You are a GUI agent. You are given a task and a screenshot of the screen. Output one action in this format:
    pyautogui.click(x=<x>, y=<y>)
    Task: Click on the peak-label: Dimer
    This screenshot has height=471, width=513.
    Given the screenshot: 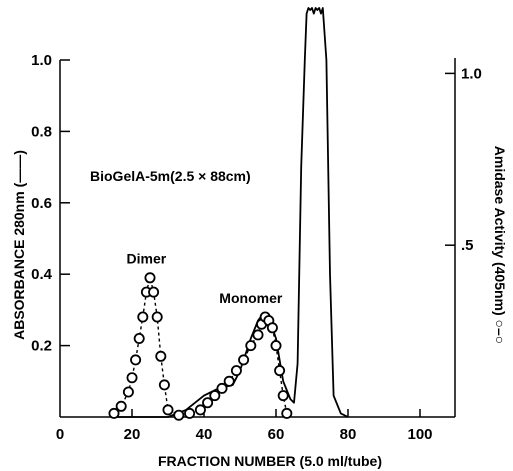 What is the action you would take?
    pyautogui.click(x=147, y=258)
    